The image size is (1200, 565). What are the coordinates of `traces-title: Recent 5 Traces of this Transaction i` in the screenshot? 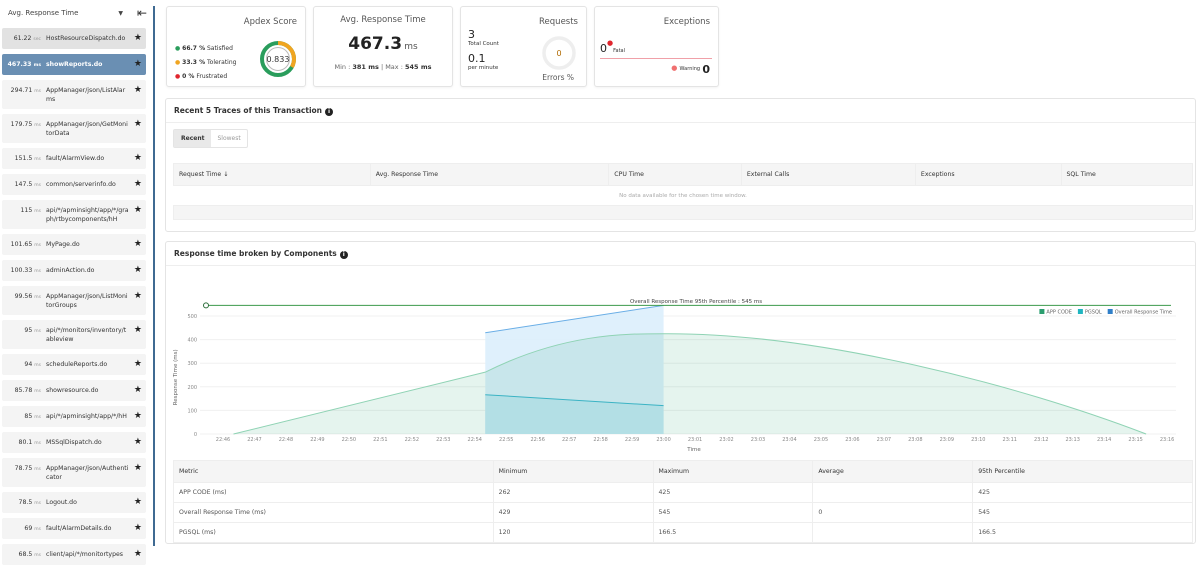 It's located at (680, 111).